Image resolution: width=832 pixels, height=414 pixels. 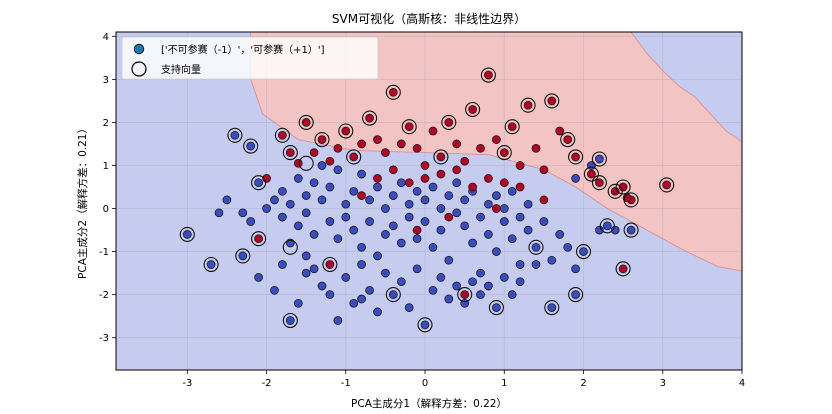 I want to click on legend: ['不可参赛（-1）'，'可参赛（+1）'] 支持向量, so click(x=250, y=58).